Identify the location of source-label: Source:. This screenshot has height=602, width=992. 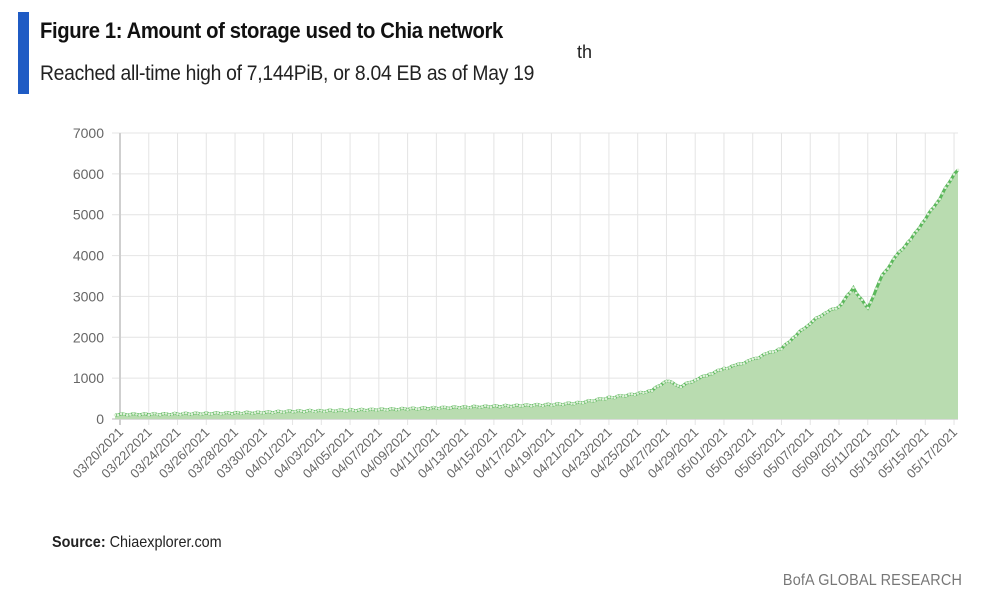
(79, 542).